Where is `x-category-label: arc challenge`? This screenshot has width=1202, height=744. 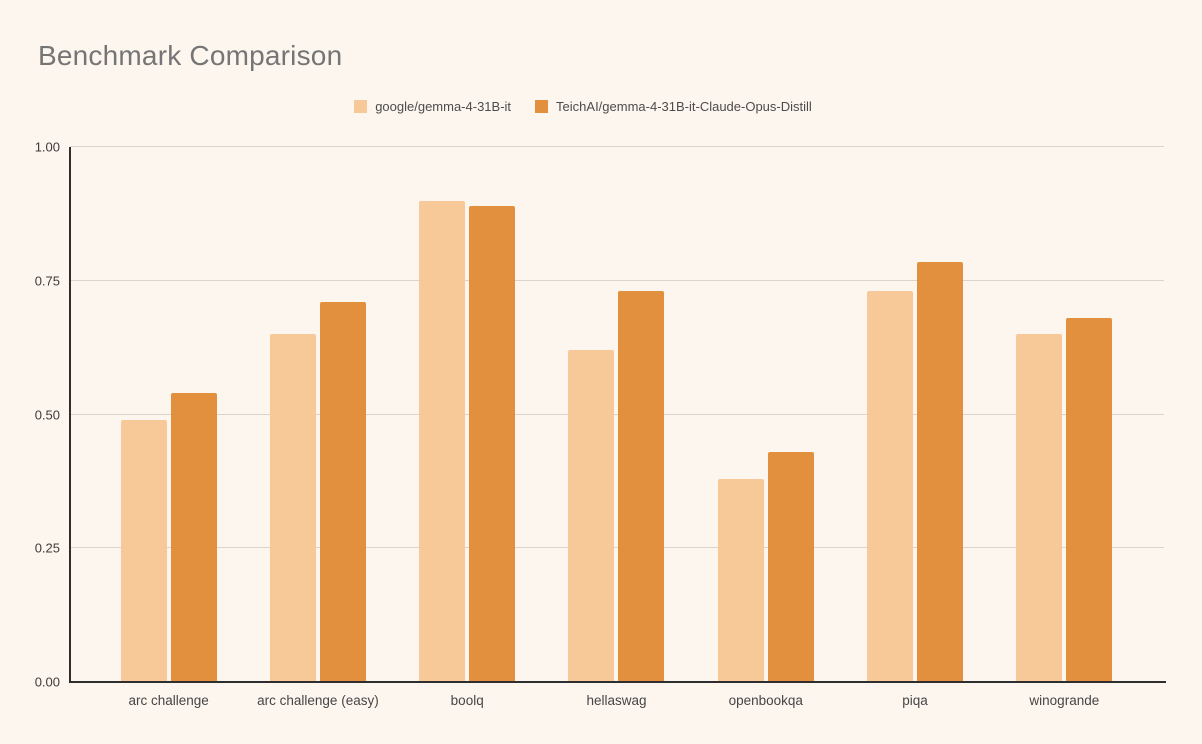 x-category-label: arc challenge is located at coordinates (168, 700).